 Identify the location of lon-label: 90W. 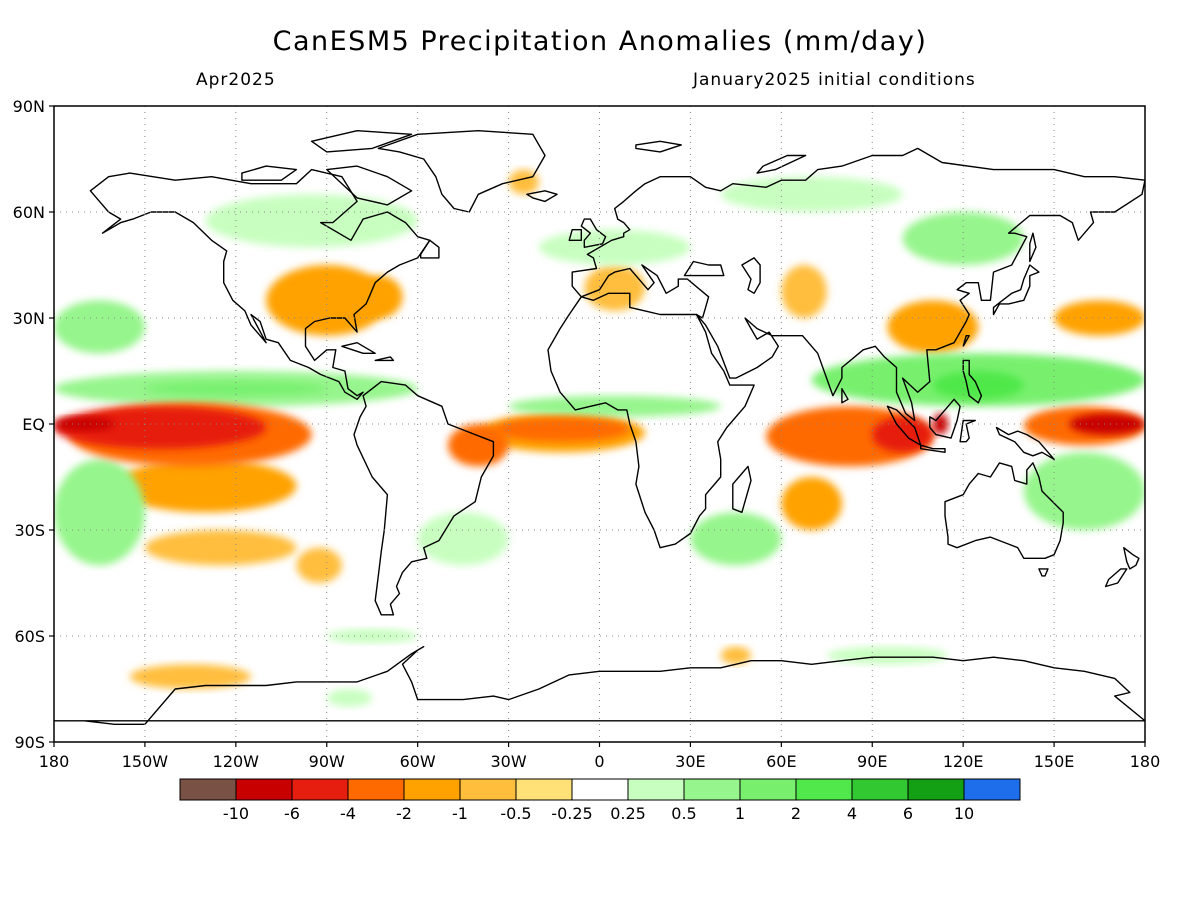
(327, 761).